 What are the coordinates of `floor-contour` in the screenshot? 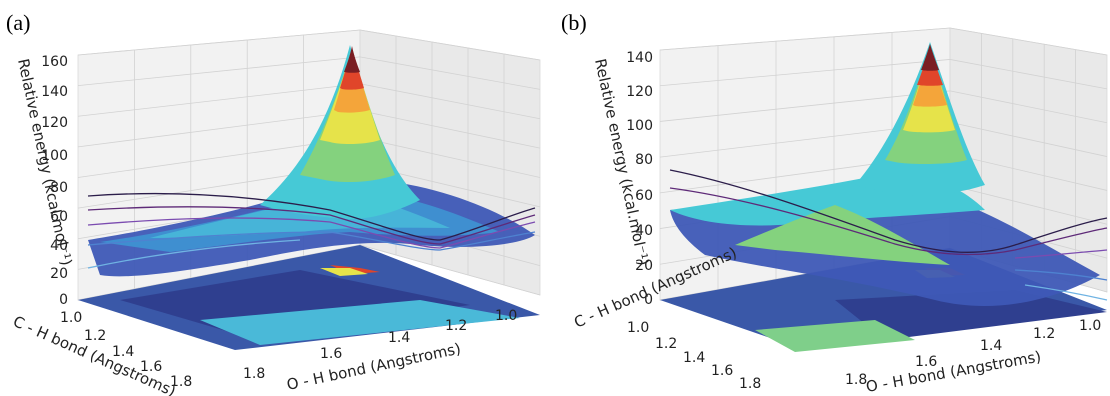 It's located at (309, 297).